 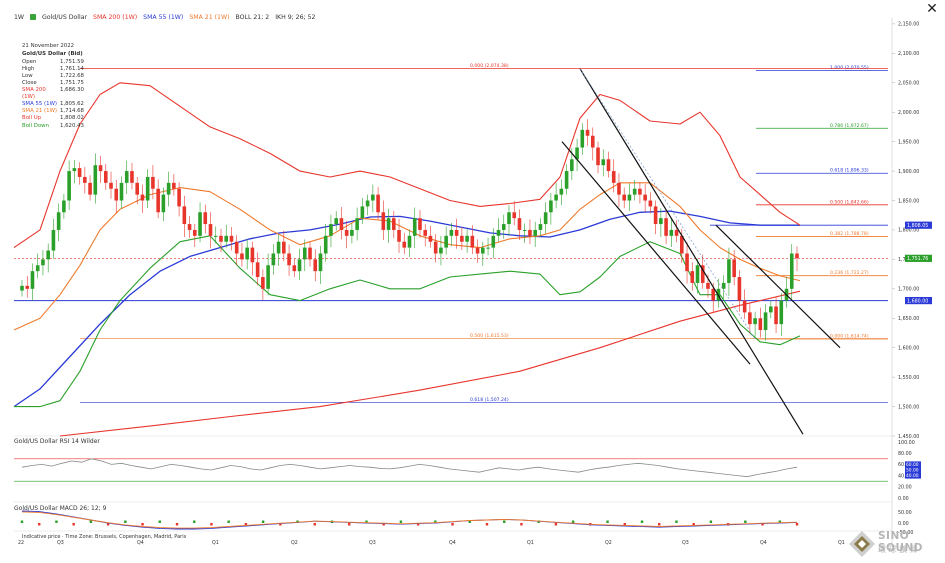 What do you see at coordinates (32, 118) in the screenshot?
I see `info-label: Boll Up` at bounding box center [32, 118].